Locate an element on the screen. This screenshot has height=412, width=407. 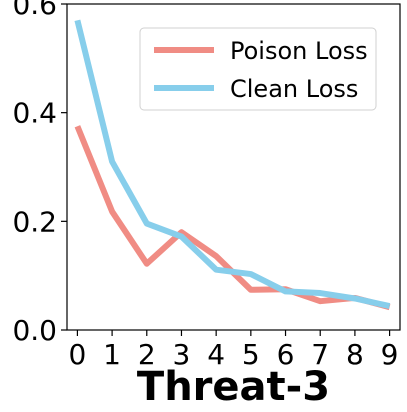
x-tick-label: 2 is located at coordinates (147, 354).